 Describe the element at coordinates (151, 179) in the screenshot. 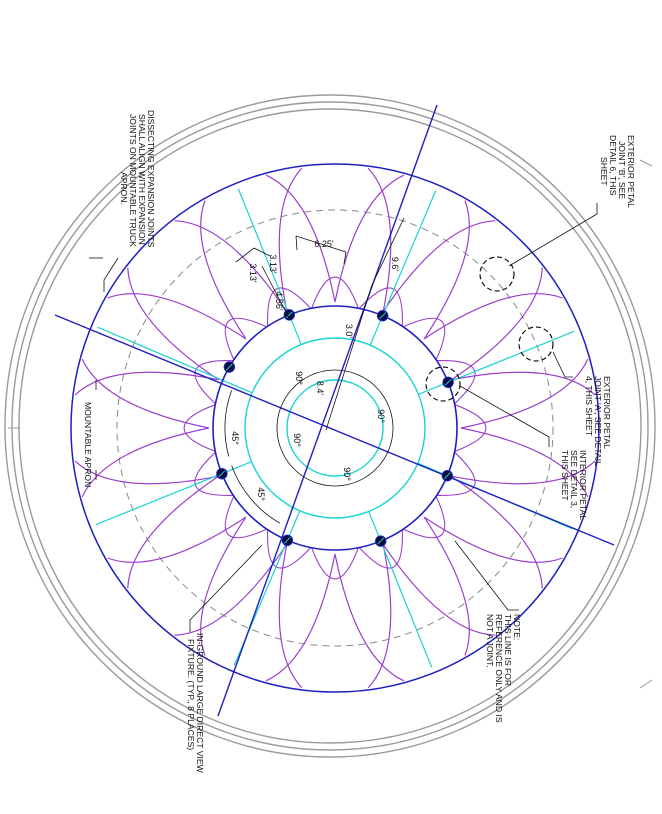

I see `callout-line: DISSECTING EXPANSION JOINTS` at that location.